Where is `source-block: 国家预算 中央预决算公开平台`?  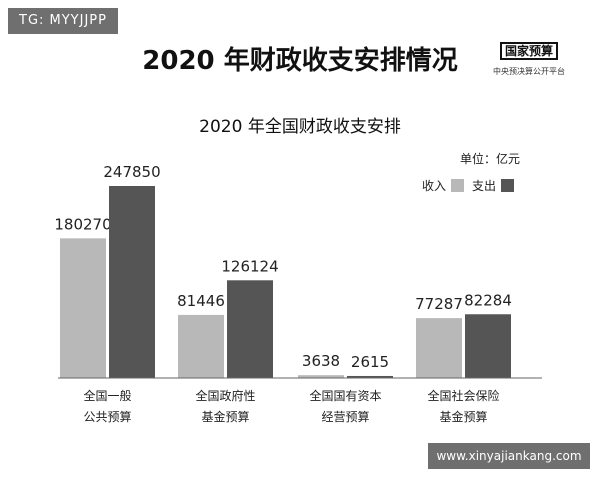
source-block: 国家预算 中央预决算公开平台 is located at coordinates (529, 58).